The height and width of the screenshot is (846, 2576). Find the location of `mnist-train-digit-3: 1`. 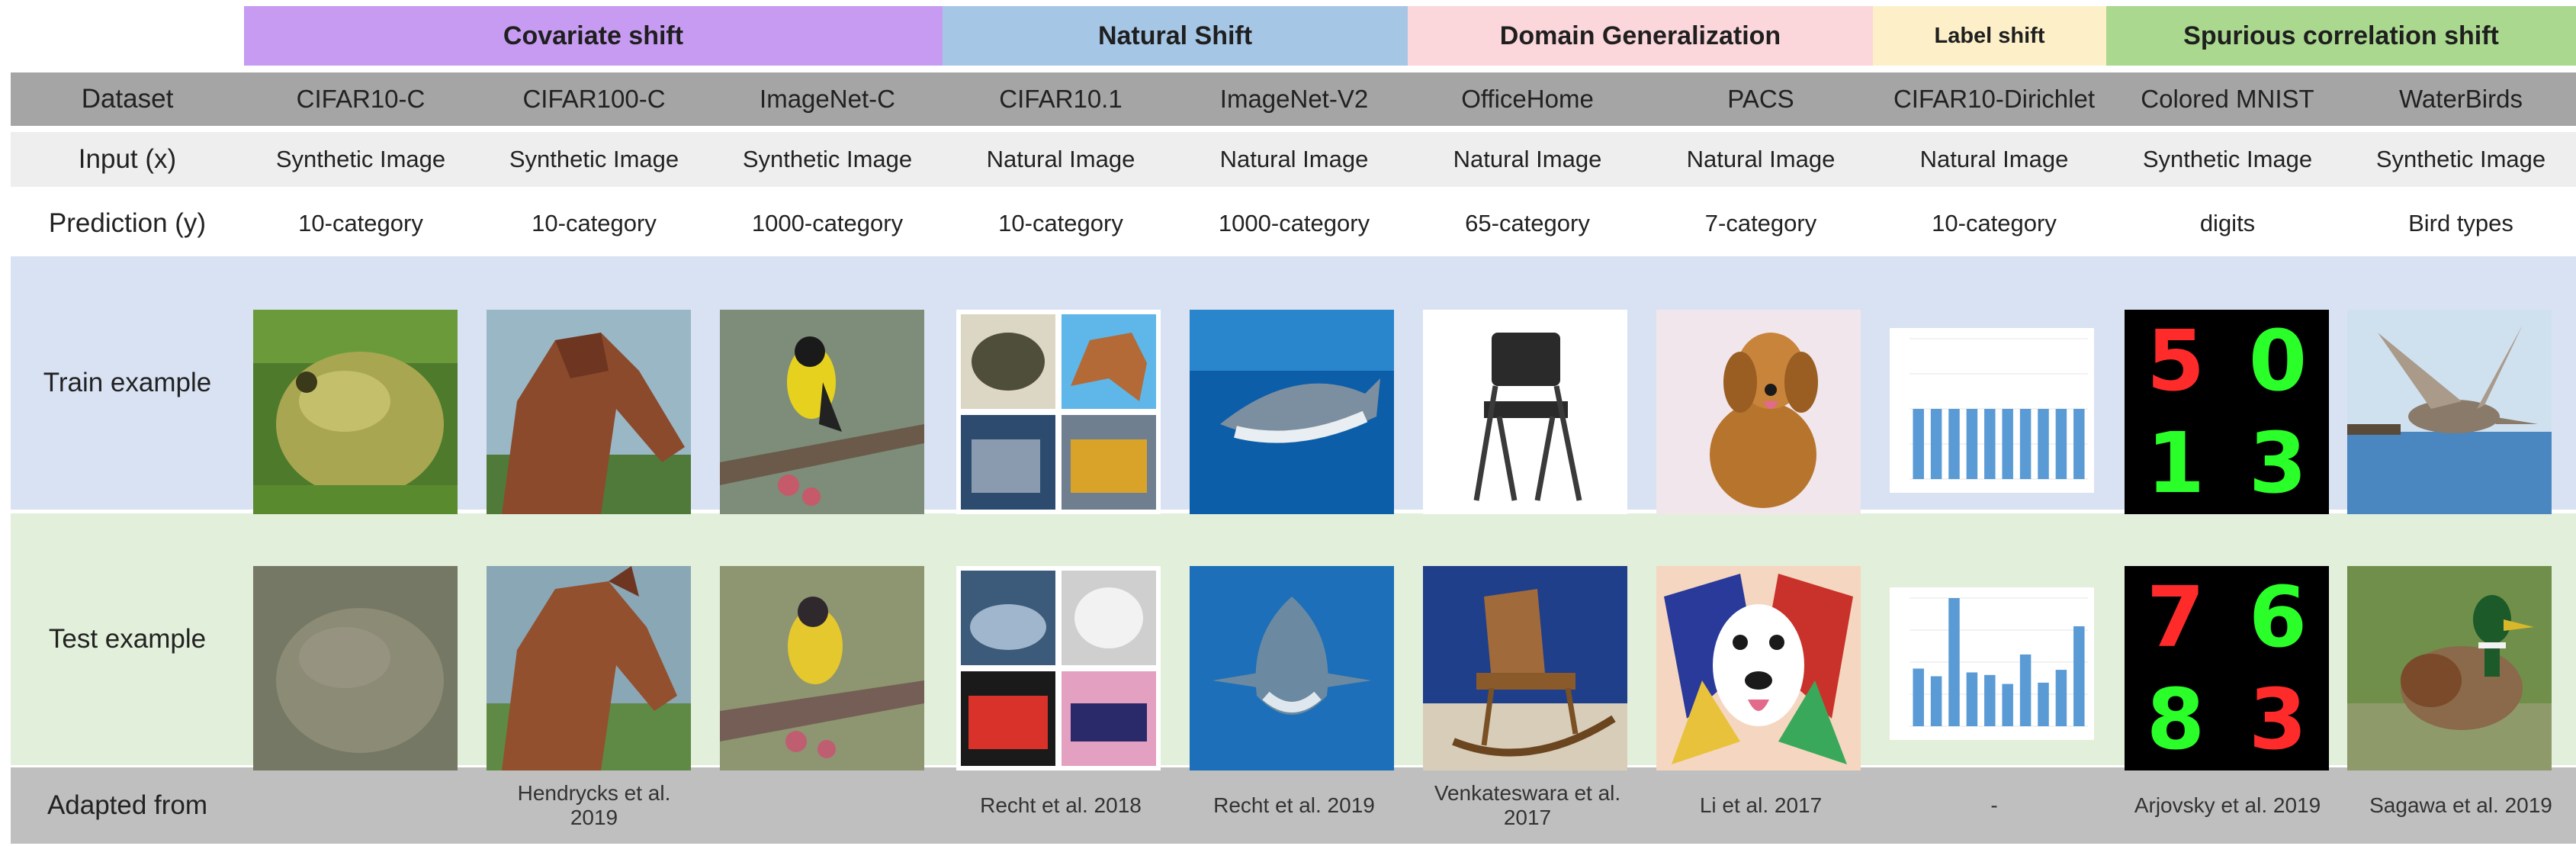

mnist-train-digit-3: 1 is located at coordinates (2175, 463).